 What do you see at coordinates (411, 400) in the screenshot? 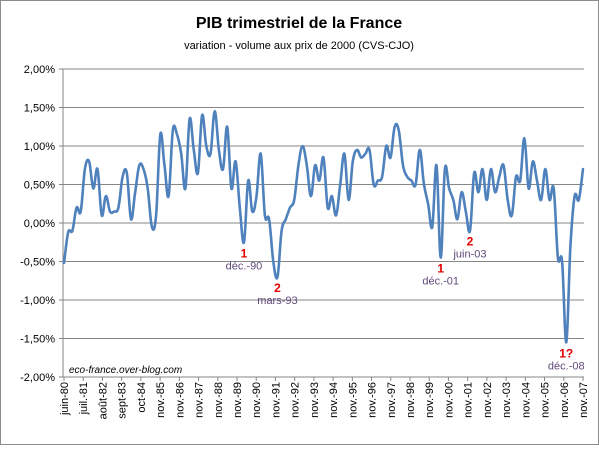
I see `x-tick-label: nov.-98` at bounding box center [411, 400].